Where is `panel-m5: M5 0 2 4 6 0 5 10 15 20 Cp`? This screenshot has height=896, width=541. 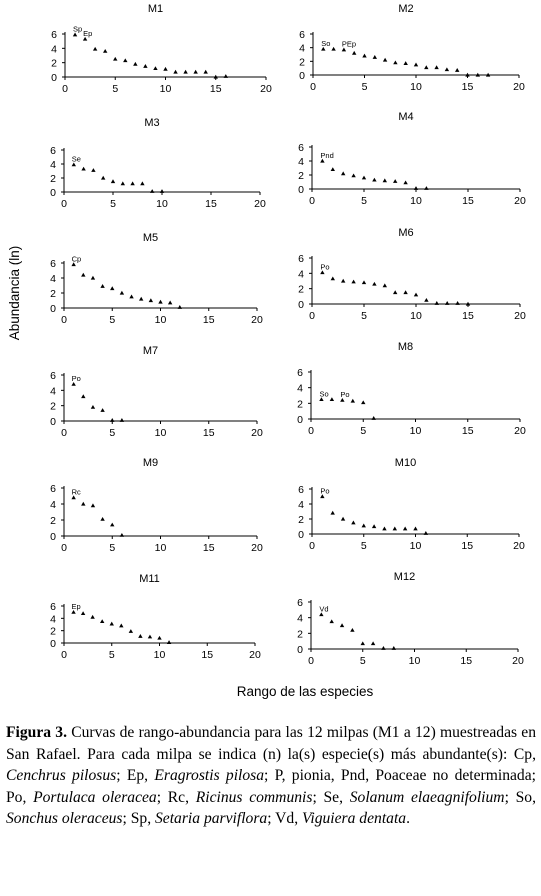
panel-m5: M5 0 2 4 6 0 5 10 15 20 Cp is located at coordinates (156, 279).